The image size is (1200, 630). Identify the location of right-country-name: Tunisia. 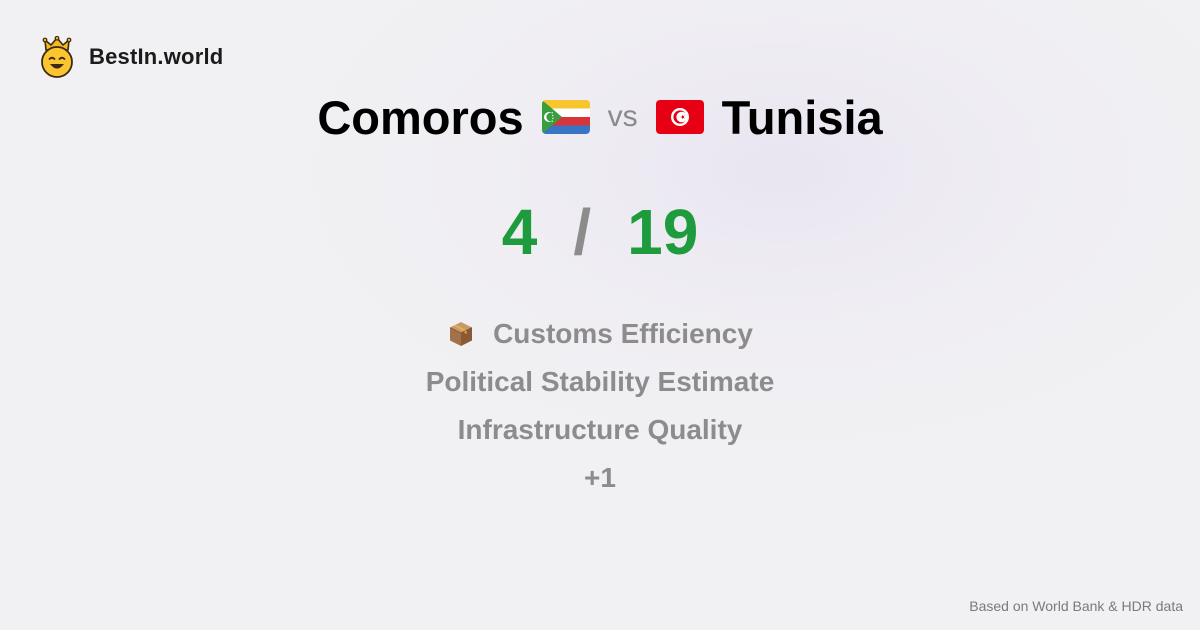
(802, 117).